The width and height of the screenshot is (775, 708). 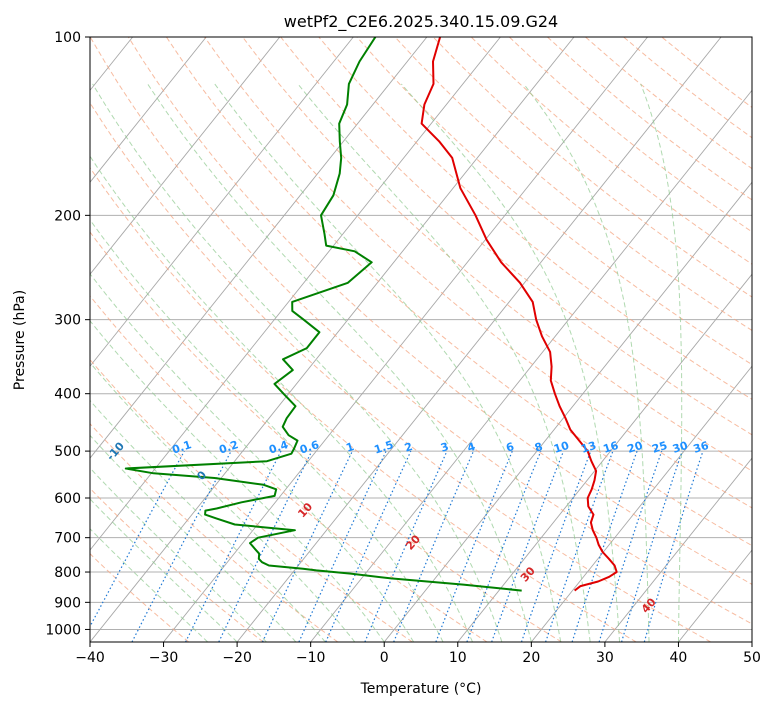 I want to click on x-tick-label: −40, so click(x=90, y=658).